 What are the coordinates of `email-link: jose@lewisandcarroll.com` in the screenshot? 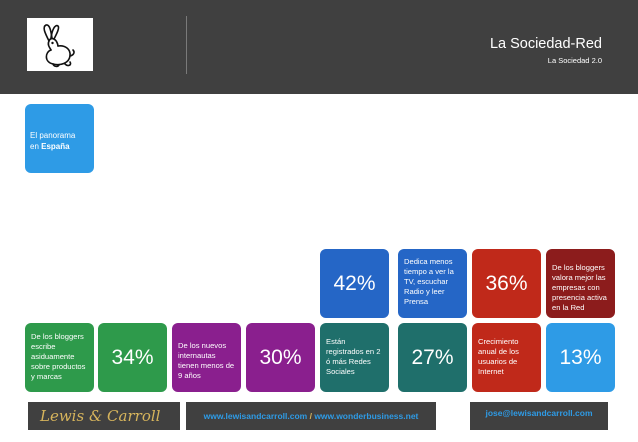 It's located at (539, 413).